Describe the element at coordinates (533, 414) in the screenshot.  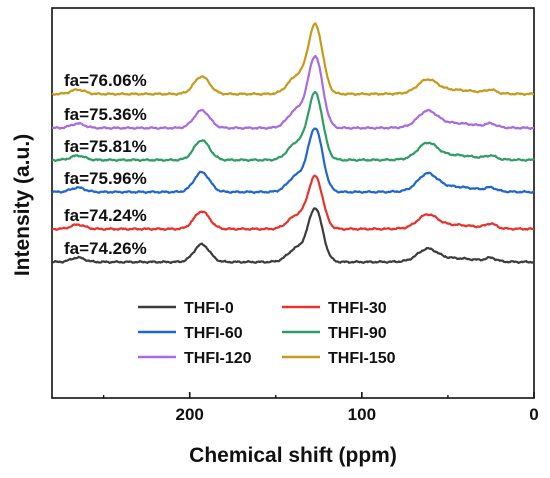
I see `x-tick-label: 0` at that location.